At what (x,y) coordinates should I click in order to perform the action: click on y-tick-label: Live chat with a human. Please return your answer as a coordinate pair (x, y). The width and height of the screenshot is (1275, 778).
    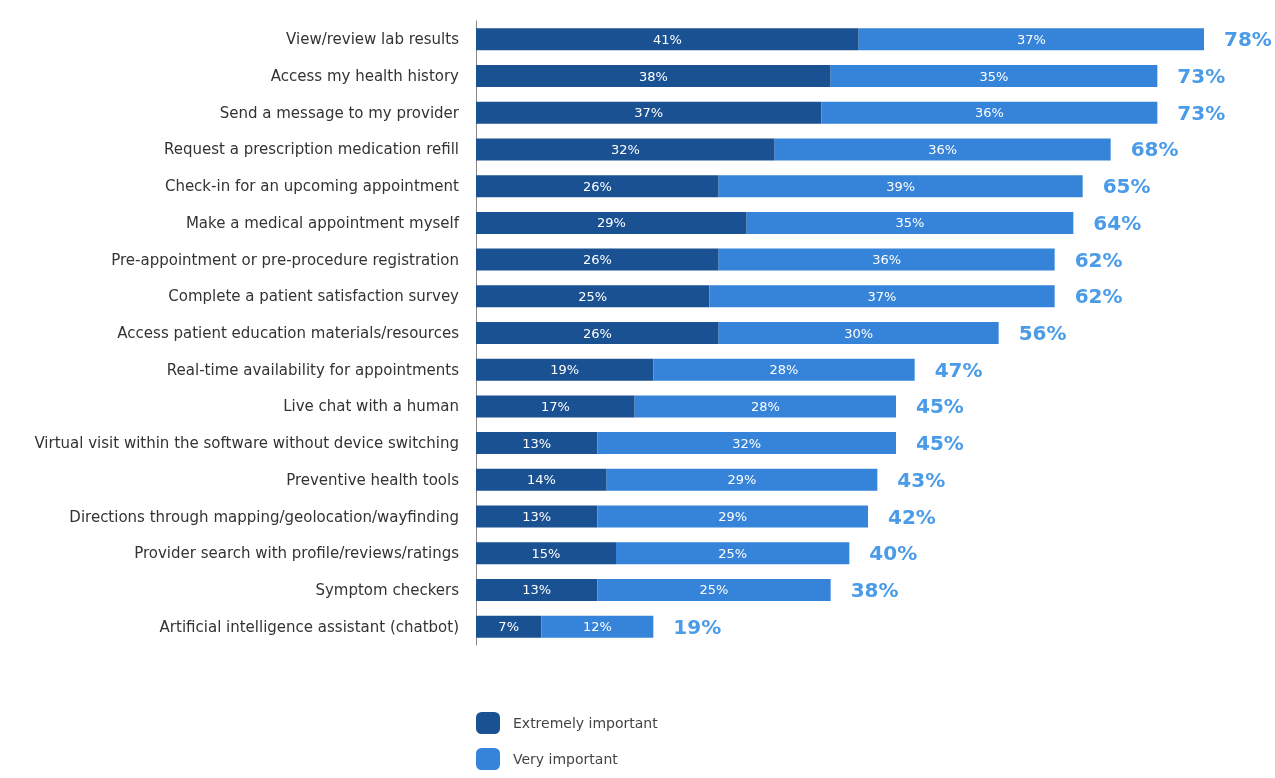
    Looking at the image, I should click on (371, 406).